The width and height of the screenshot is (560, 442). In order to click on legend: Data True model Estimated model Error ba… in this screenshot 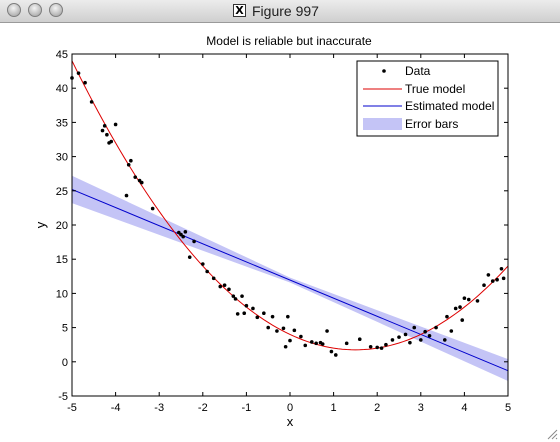, I will do `click(427, 98)`.